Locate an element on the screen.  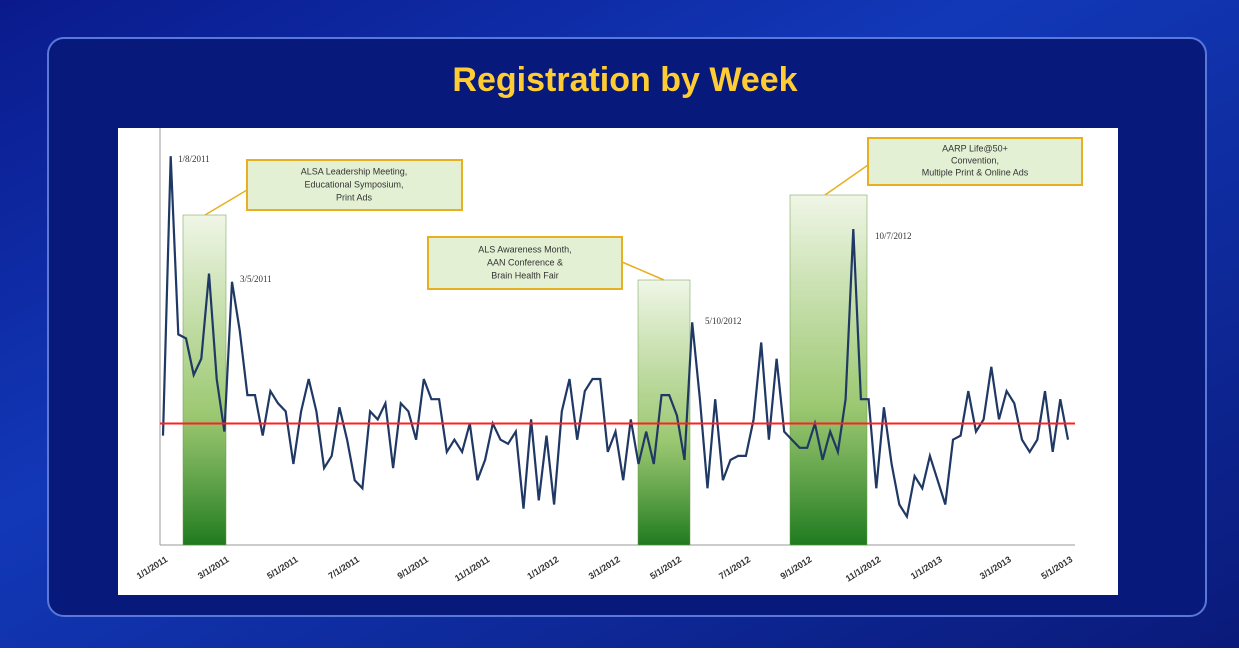
callout-text: ALSA Leadership Meeting, is located at coordinates (354, 171).